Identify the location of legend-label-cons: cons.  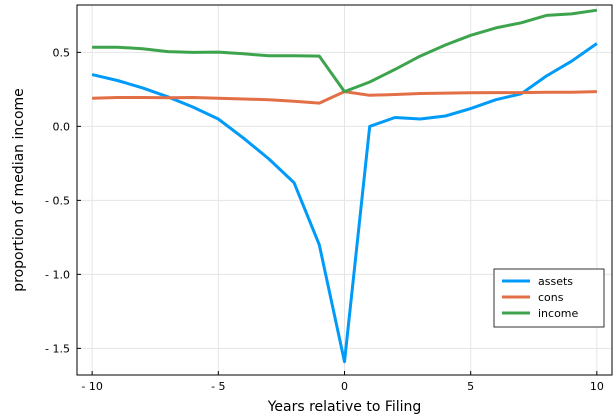
(551, 297).